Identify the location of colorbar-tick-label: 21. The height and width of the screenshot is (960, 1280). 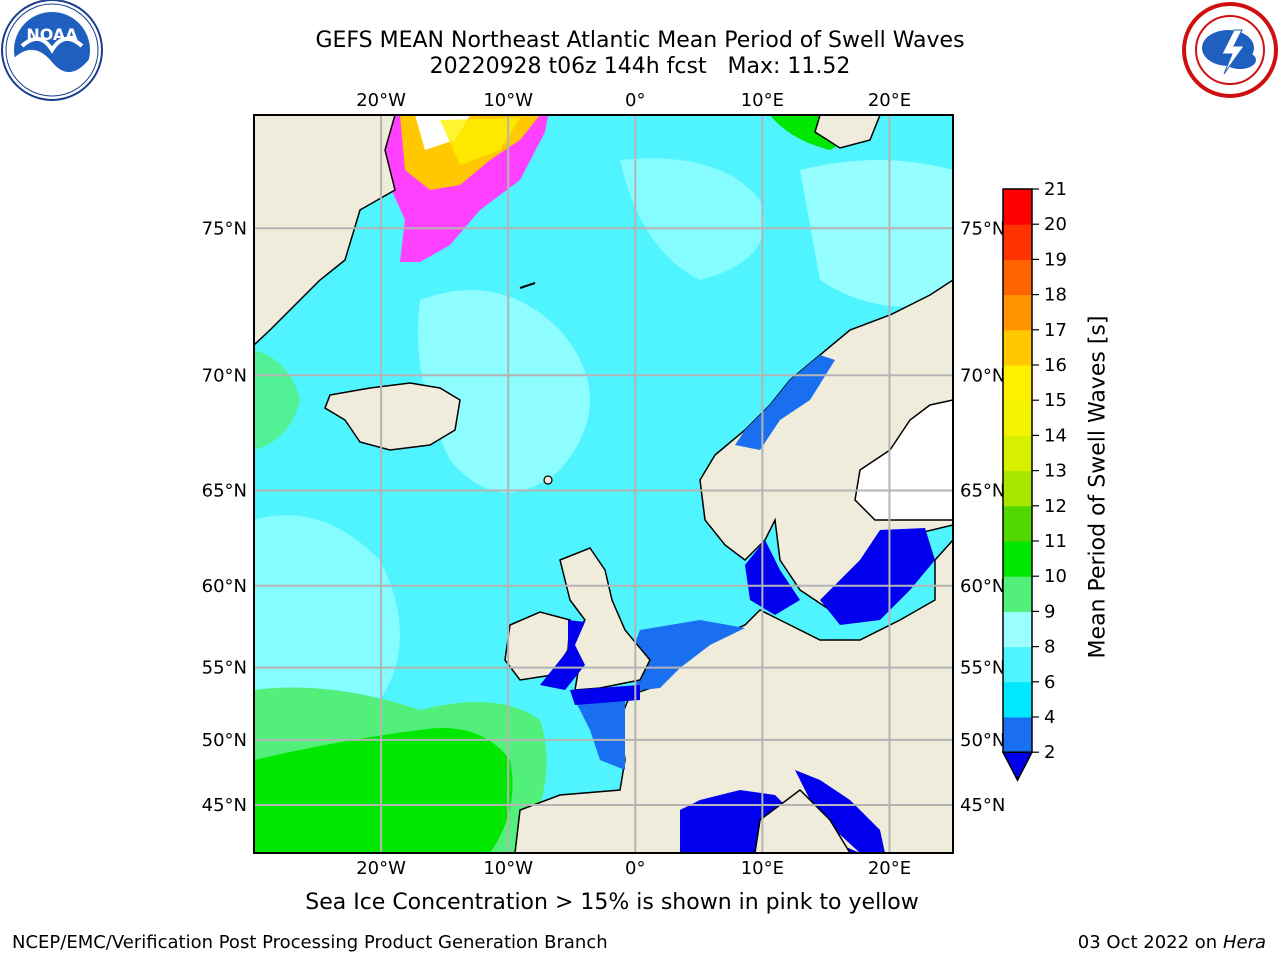
(1055, 190).